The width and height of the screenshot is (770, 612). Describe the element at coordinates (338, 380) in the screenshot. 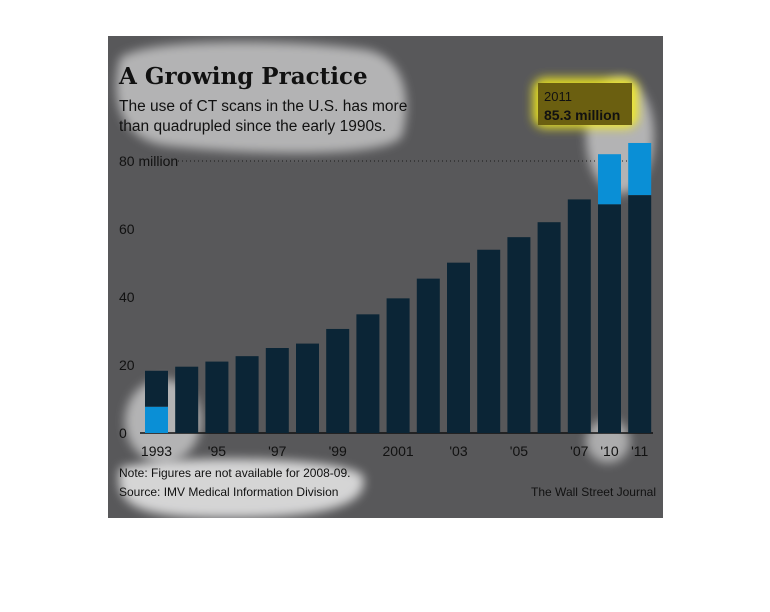

I see `bar-1999` at that location.